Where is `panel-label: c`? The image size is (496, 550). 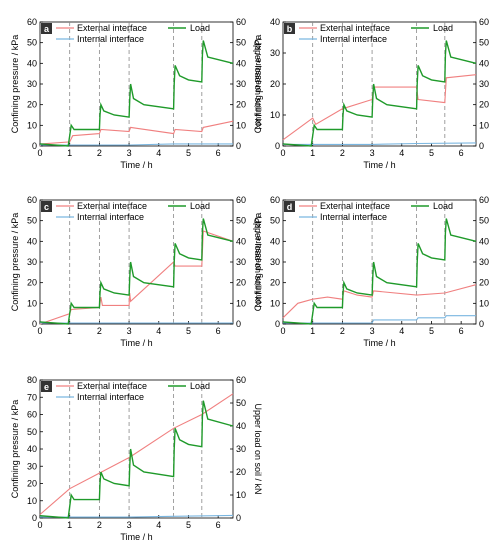
panel-label: c is located at coordinates (46, 207).